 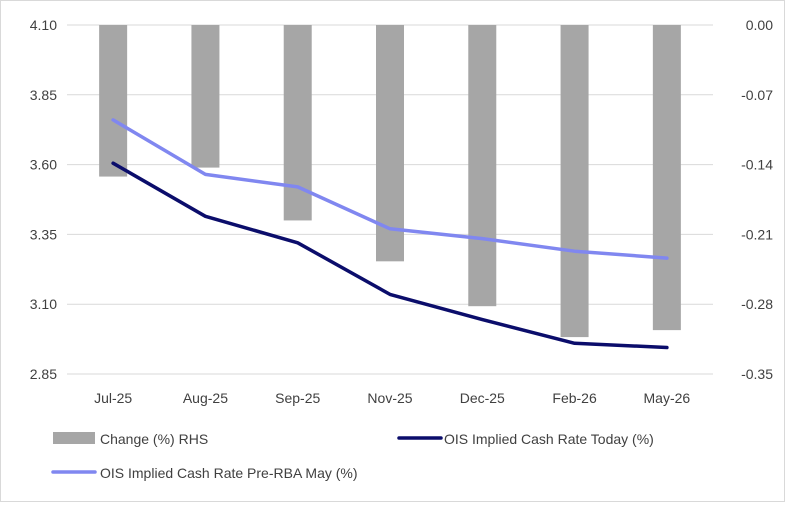 I want to click on right-tick-label: -0.28, so click(x=757, y=304).